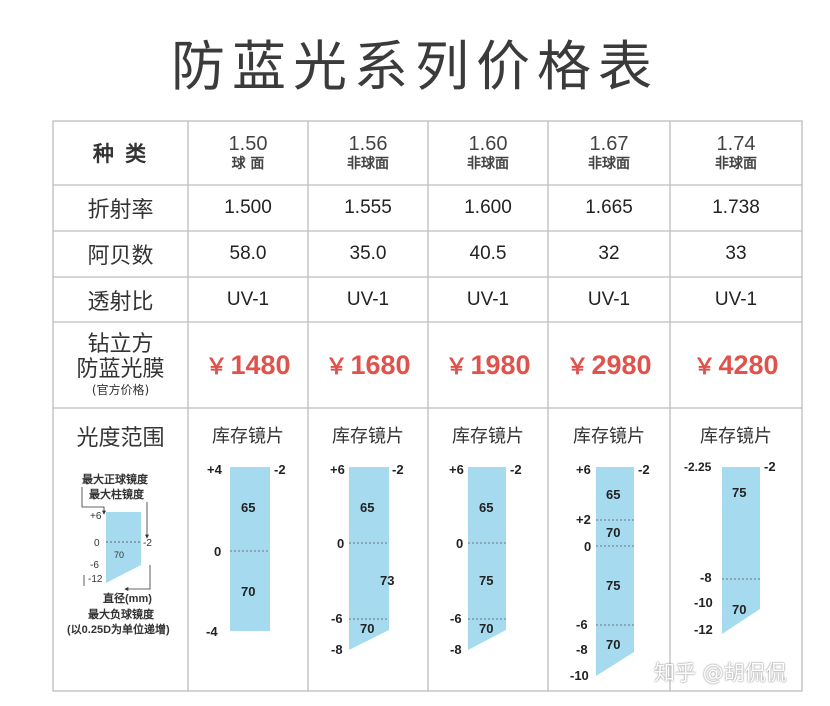  I want to click on price-value: ￥ 1680, so click(368, 365).